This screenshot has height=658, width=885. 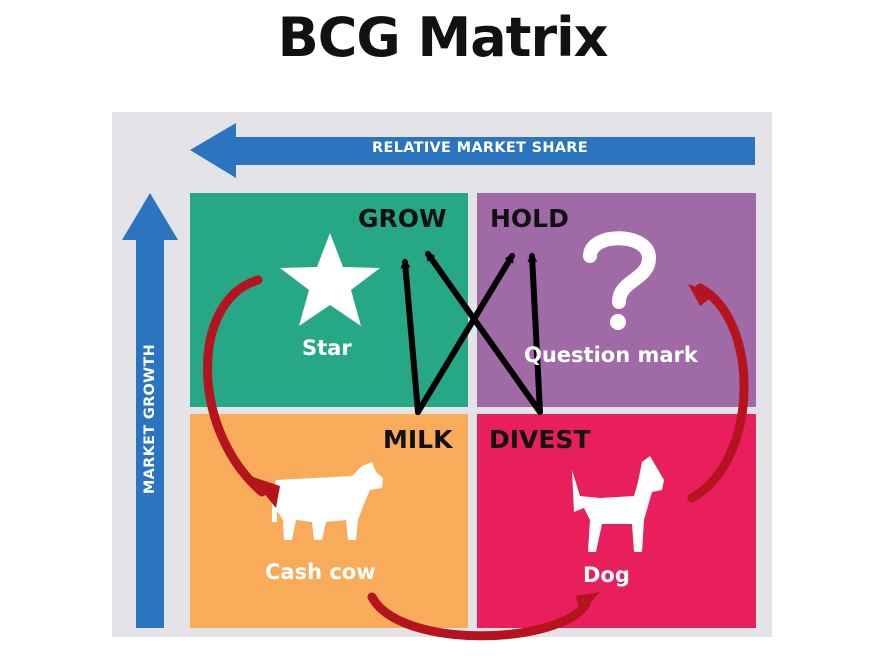 I want to click on cashcow-to-dog-arrow, so click(x=479, y=616).